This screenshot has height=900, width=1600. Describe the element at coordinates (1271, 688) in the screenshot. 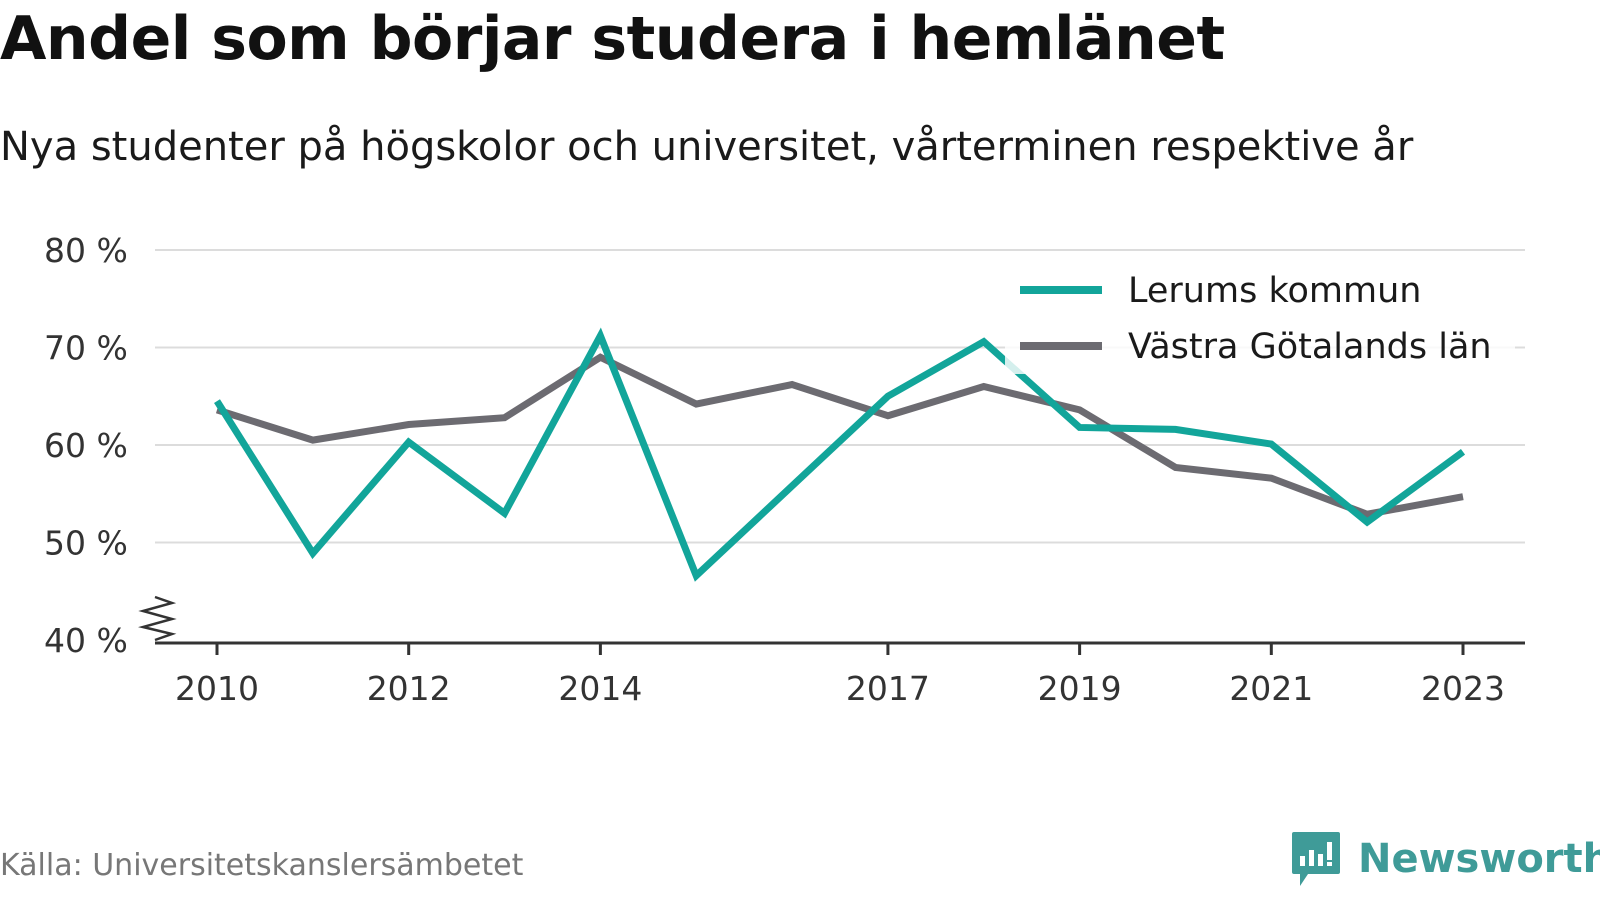

I see `x-tick-label: 2021` at that location.